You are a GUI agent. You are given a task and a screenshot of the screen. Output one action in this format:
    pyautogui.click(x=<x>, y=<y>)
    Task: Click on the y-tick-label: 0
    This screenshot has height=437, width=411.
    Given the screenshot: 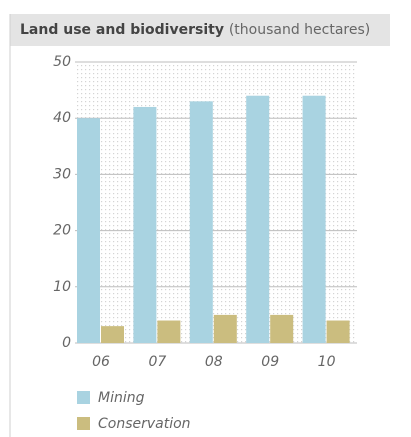 What is the action you would take?
    pyautogui.click(x=66, y=343)
    